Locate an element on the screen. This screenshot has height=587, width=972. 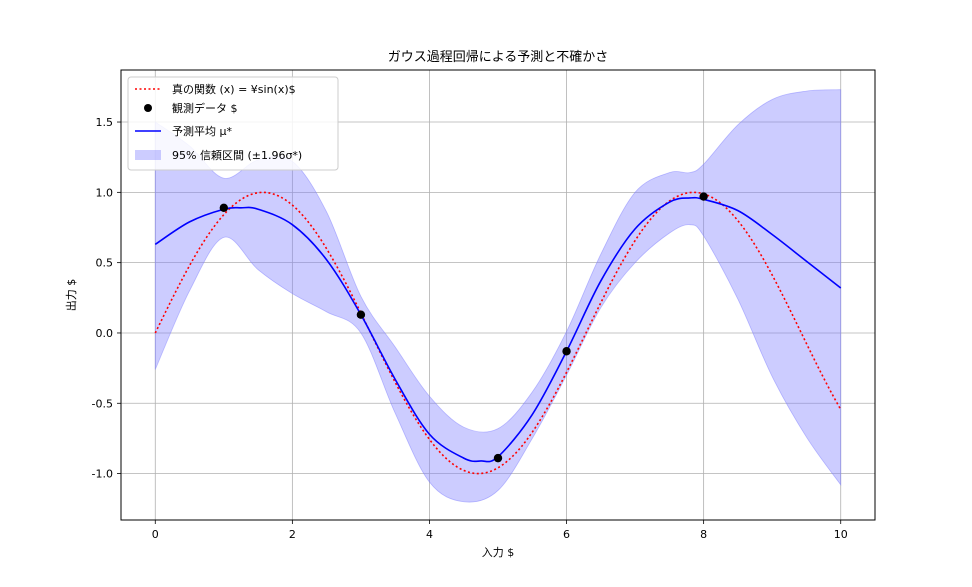
legend-observation-swatch is located at coordinates (148, 108).